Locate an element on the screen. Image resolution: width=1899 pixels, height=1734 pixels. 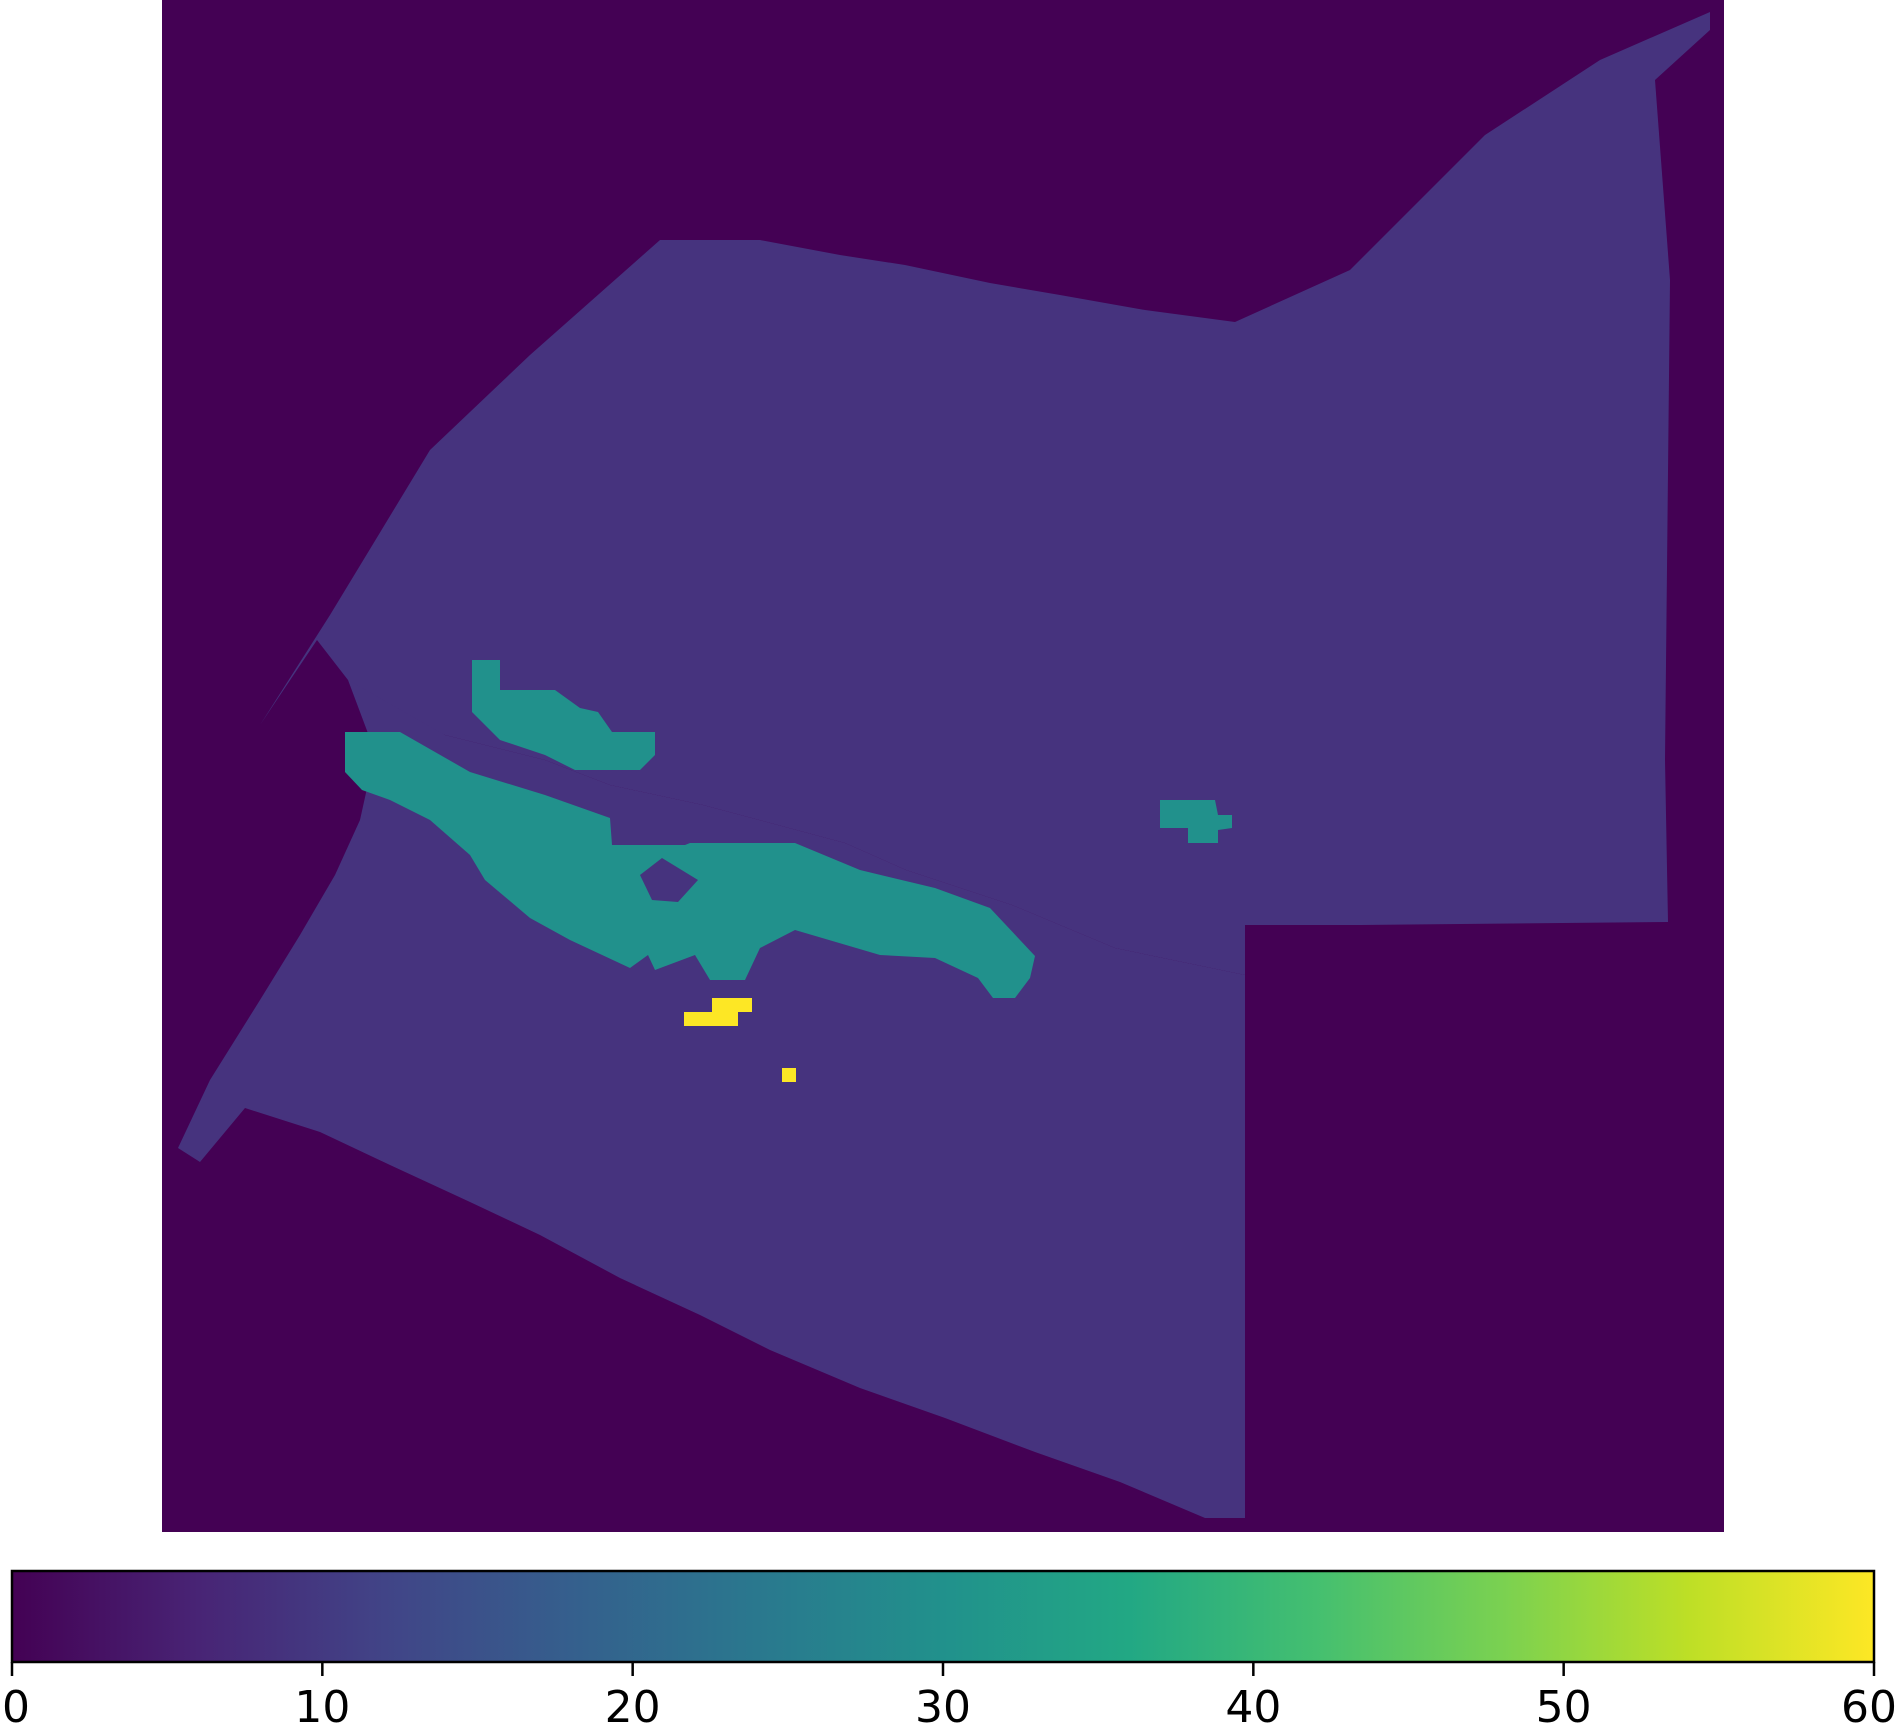
heatmap-yellow-spot is located at coordinates (718, 1012).